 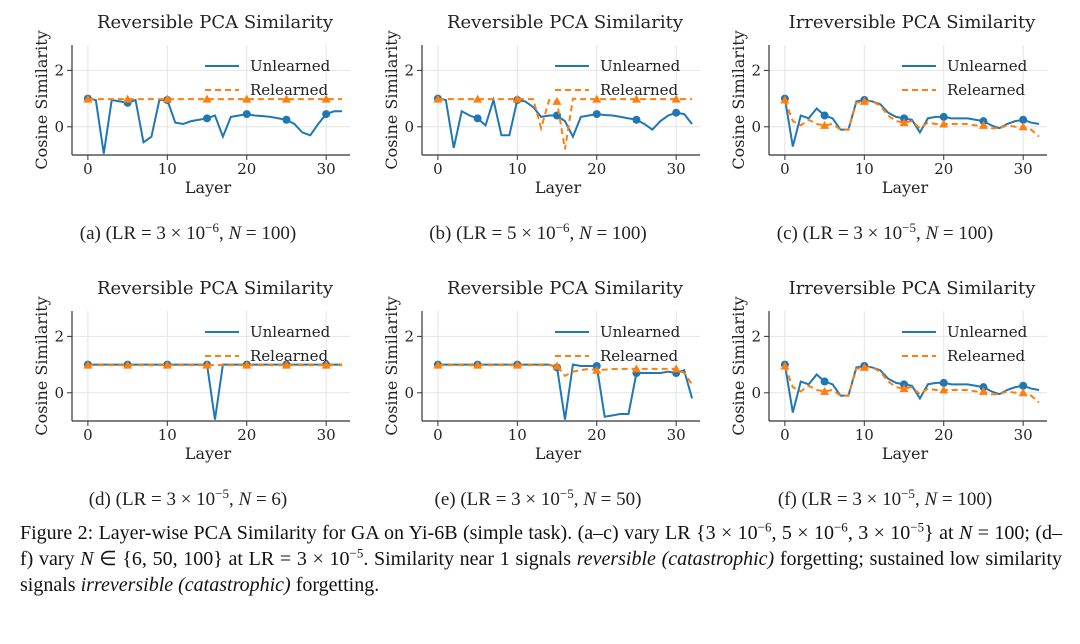 What do you see at coordinates (913, 288) in the screenshot?
I see `chart-title: Irreversible PCA Similarity` at bounding box center [913, 288].